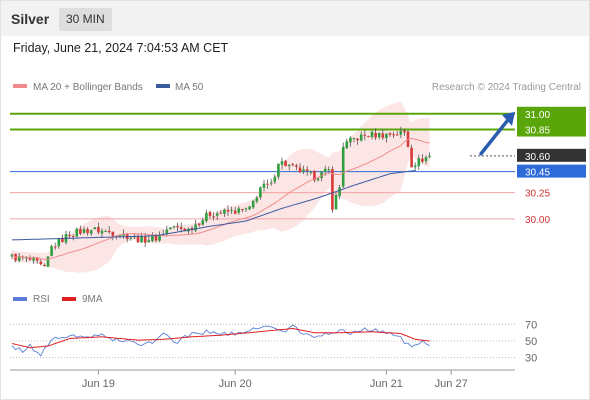 The height and width of the screenshot is (400, 590). I want to click on ma9-legend-swatch, so click(69, 299).